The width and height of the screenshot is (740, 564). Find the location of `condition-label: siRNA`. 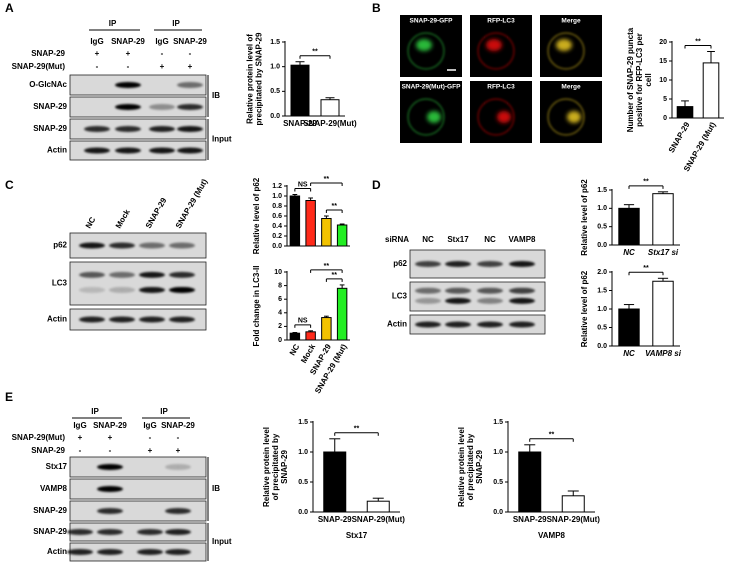

condition-label: siRNA is located at coordinates (397, 239).